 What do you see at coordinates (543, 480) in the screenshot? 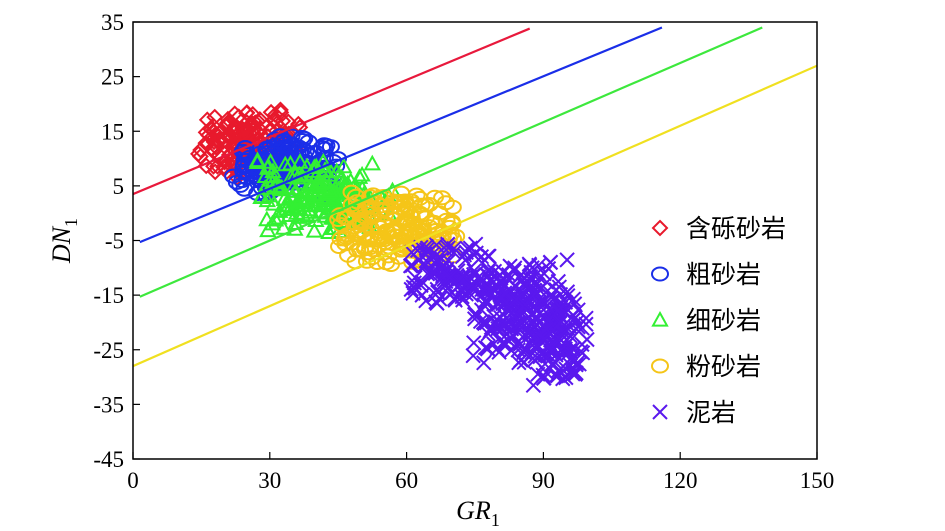
I see `x-tick-label: 90` at bounding box center [543, 480].